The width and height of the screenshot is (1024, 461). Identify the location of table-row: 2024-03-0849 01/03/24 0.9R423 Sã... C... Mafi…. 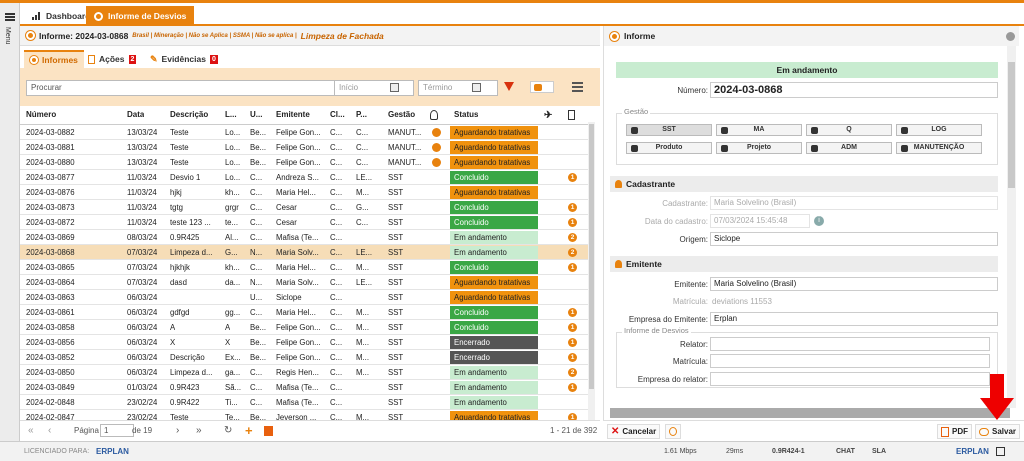
(307, 387).